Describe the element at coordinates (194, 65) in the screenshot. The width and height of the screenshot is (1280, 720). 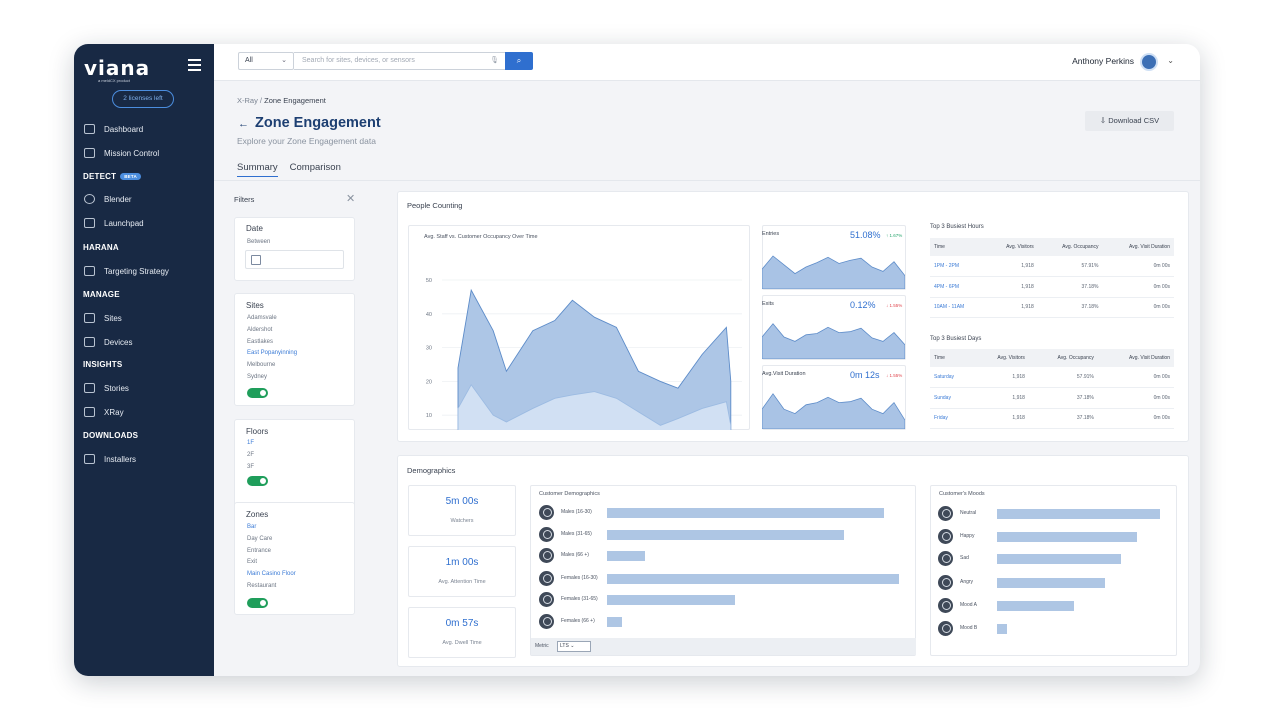
I see `menu-icon` at that location.